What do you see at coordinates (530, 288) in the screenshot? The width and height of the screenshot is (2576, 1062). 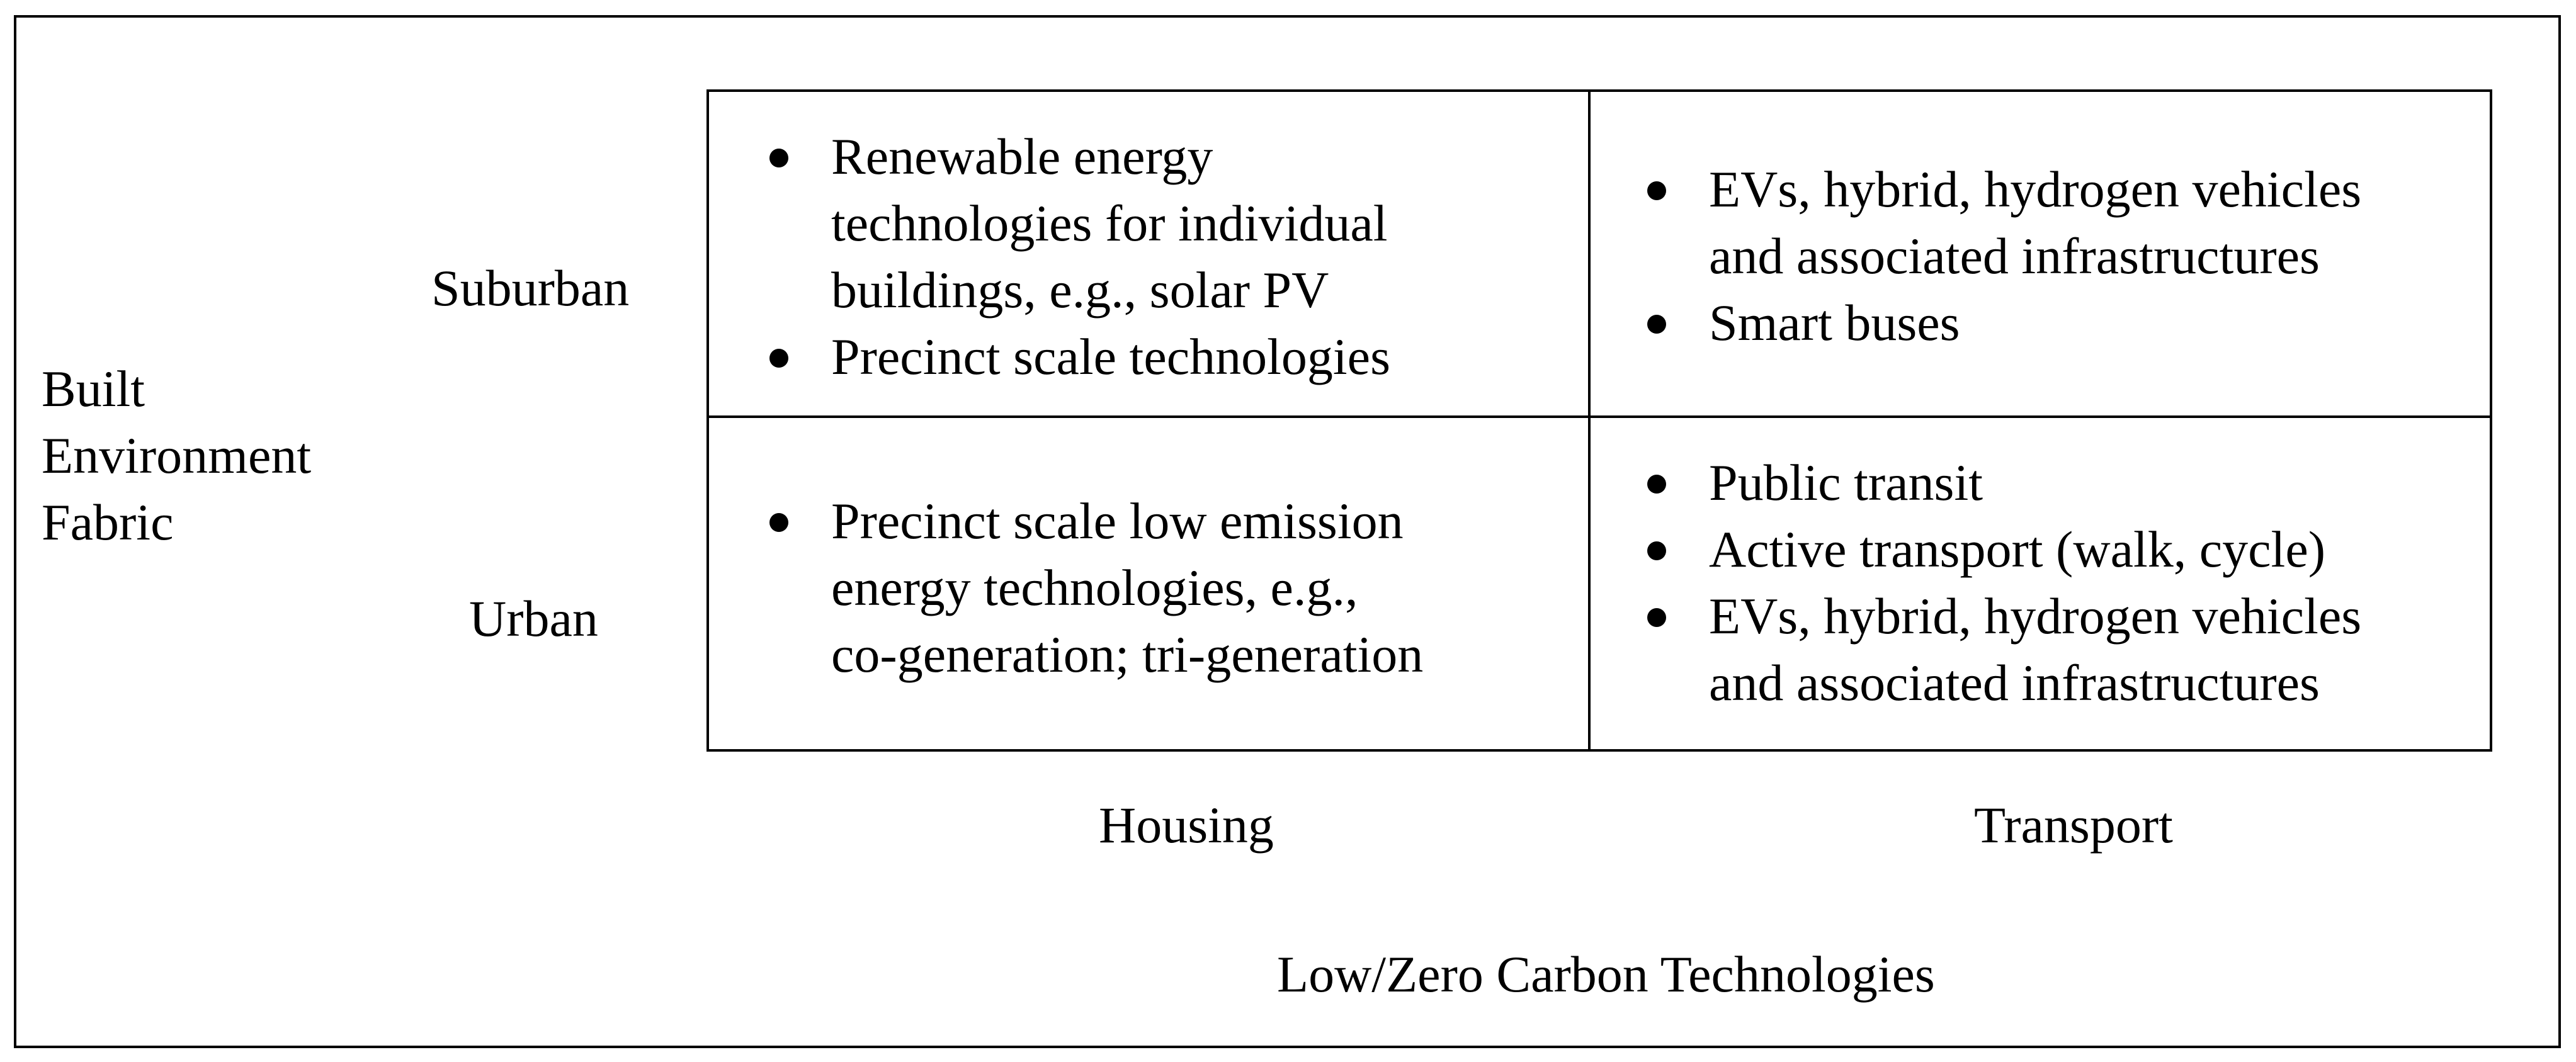 I see `row-label-suburban: Suburban` at bounding box center [530, 288].